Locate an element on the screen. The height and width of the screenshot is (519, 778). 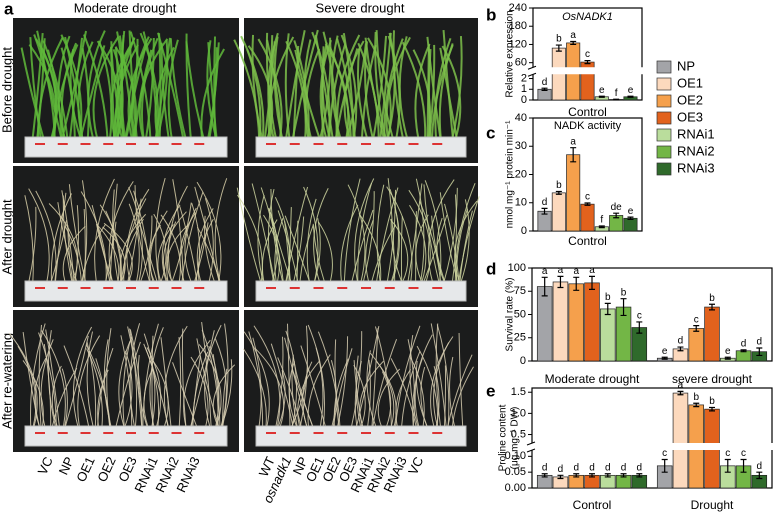
column-header: Moderate drought is located at coordinates (125, 7).